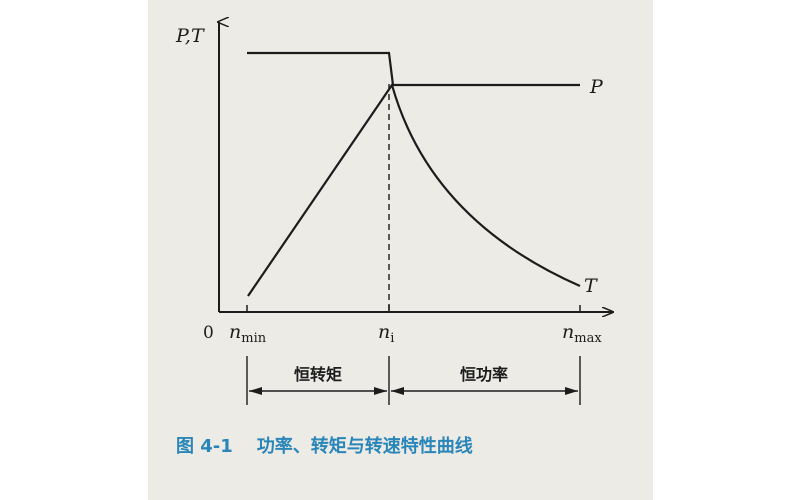  What do you see at coordinates (386, 333) in the screenshot?
I see `tick-label-ni: ni` at bounding box center [386, 333].